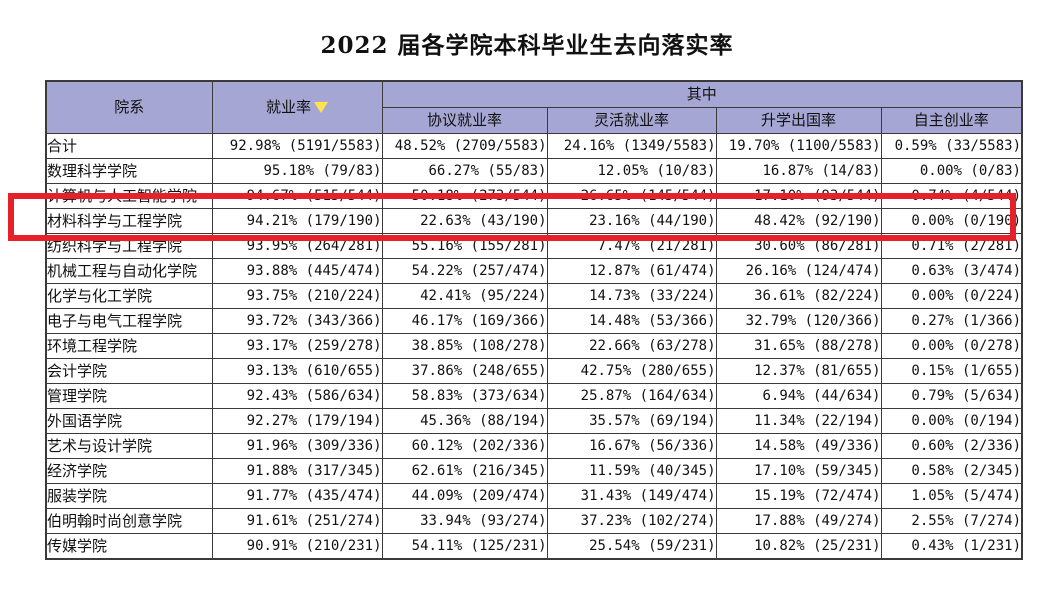 The image size is (1054, 616). I want to click on contract-rate-cell: 58.83% (373/634), so click(464, 396).